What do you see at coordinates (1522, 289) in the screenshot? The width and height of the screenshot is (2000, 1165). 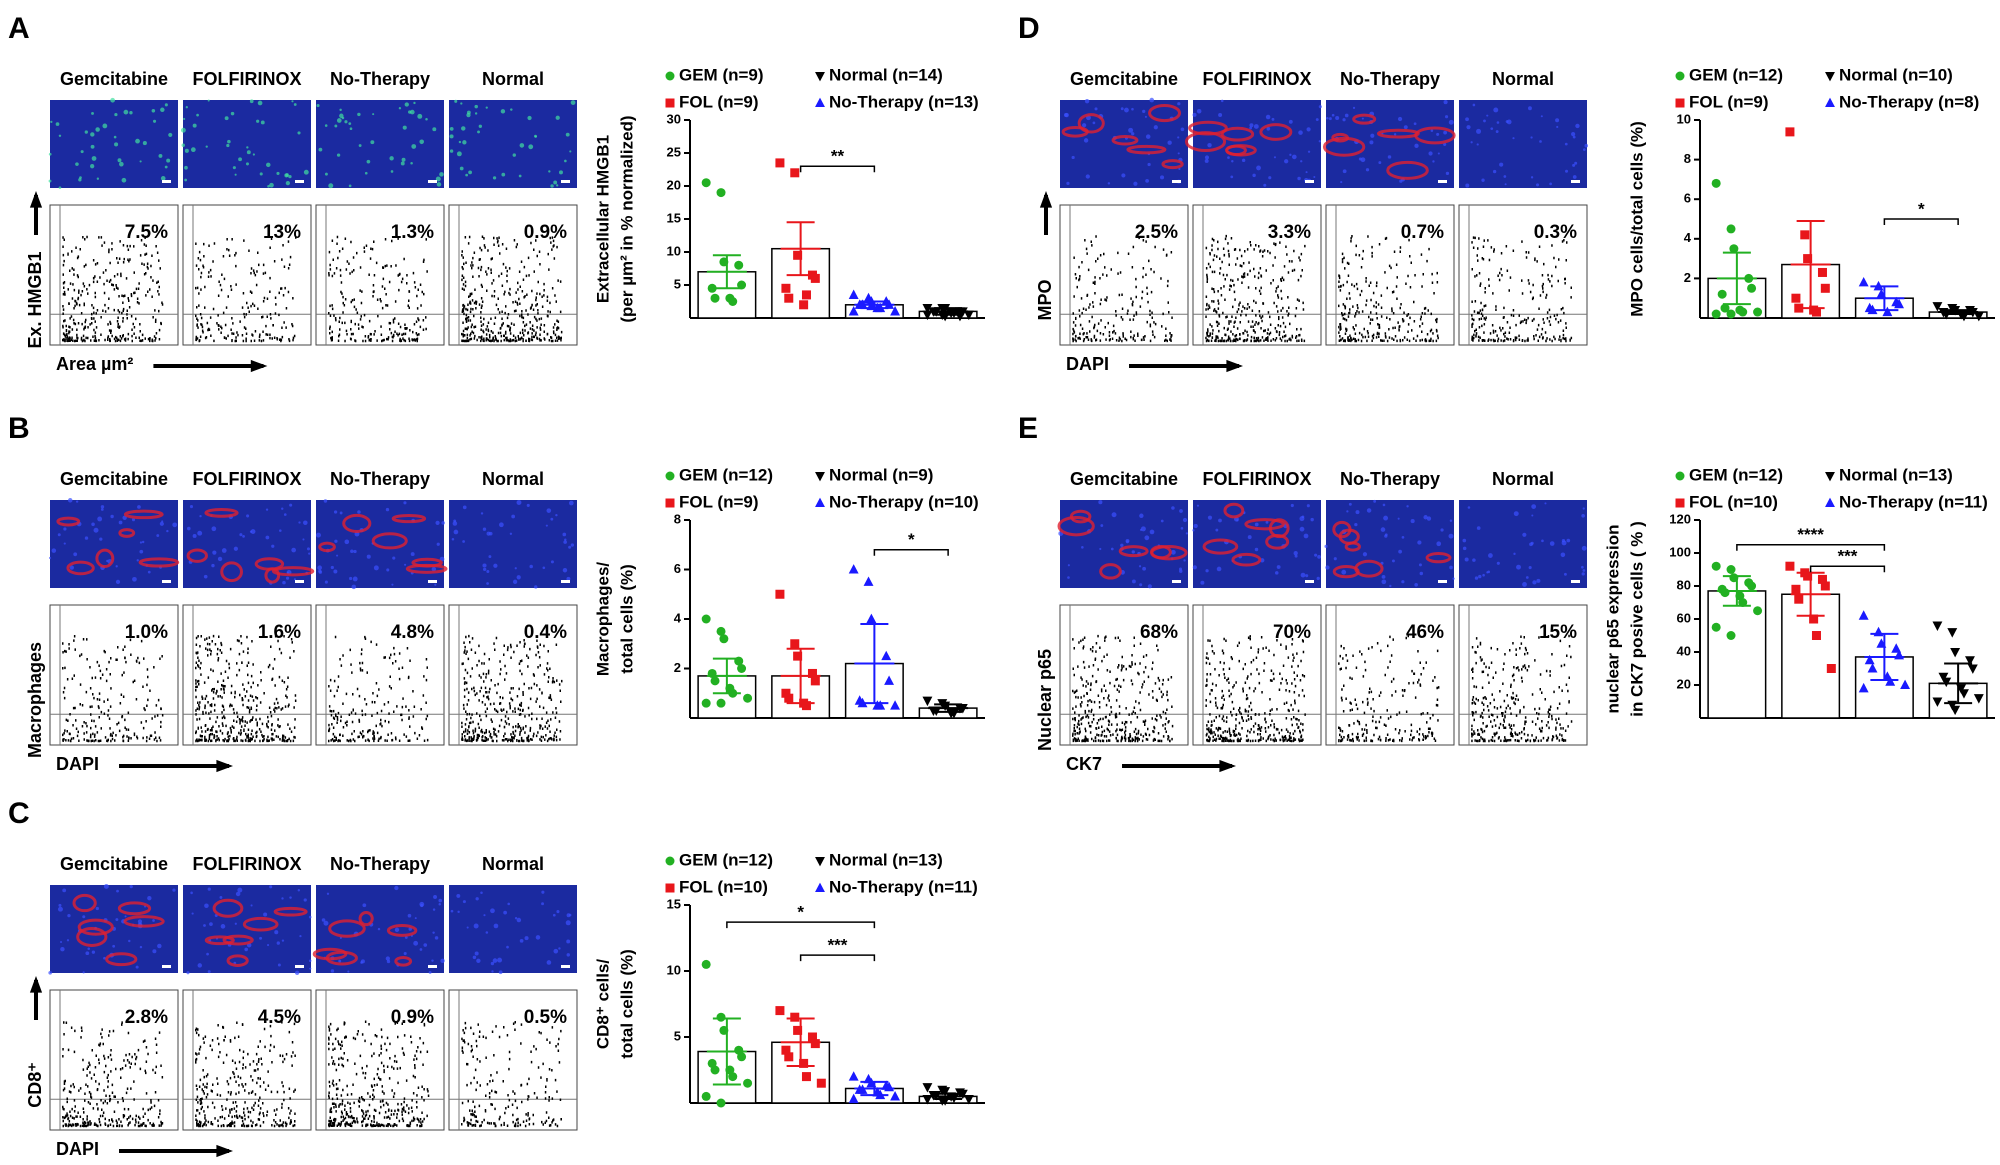 I see `flow-events` at bounding box center [1522, 289].